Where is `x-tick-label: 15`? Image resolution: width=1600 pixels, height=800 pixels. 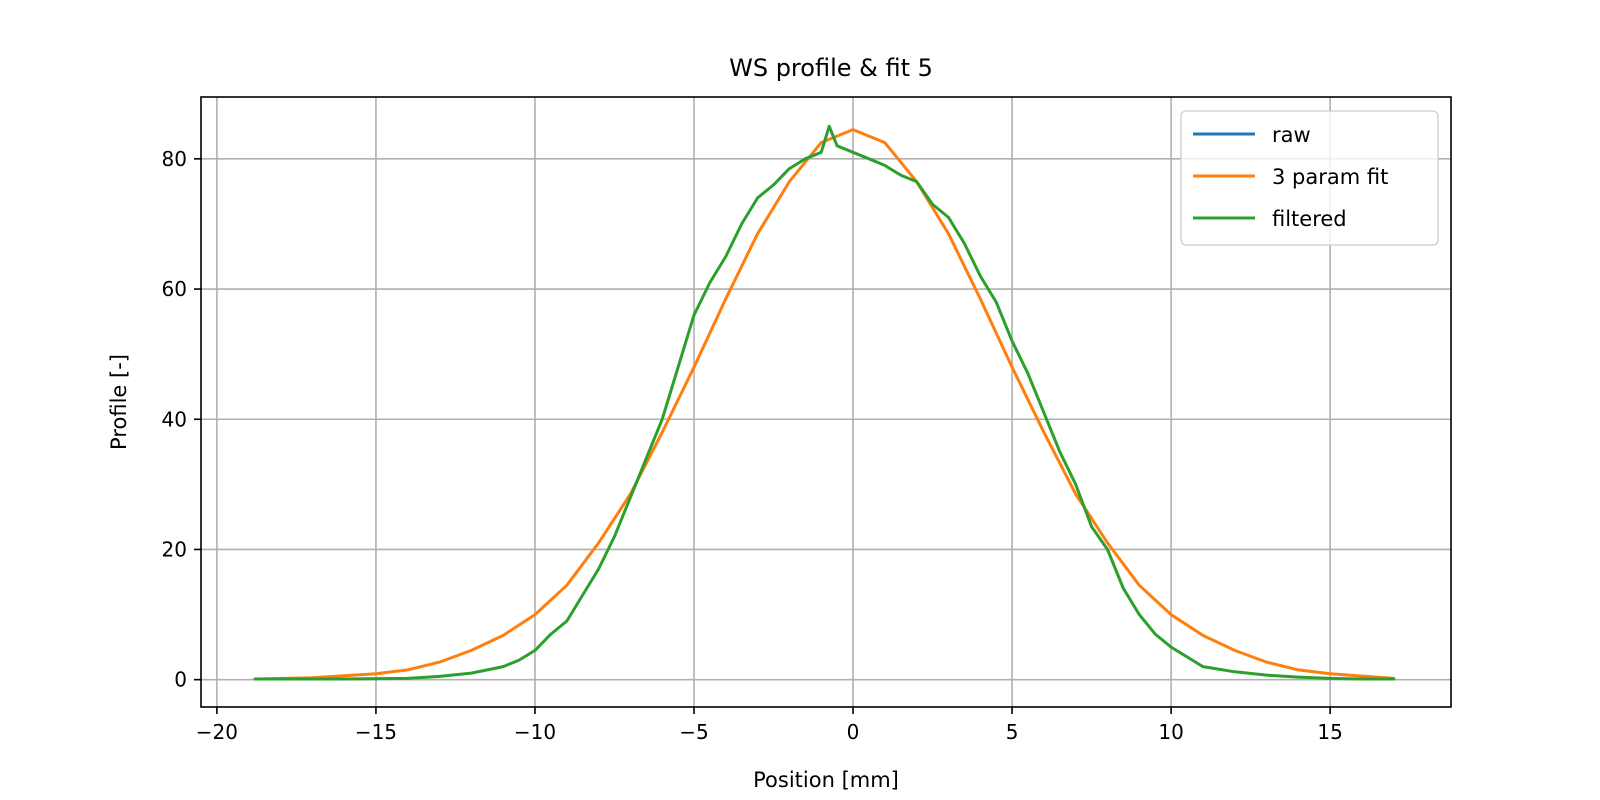
x-tick-label: 15 is located at coordinates (1329, 732).